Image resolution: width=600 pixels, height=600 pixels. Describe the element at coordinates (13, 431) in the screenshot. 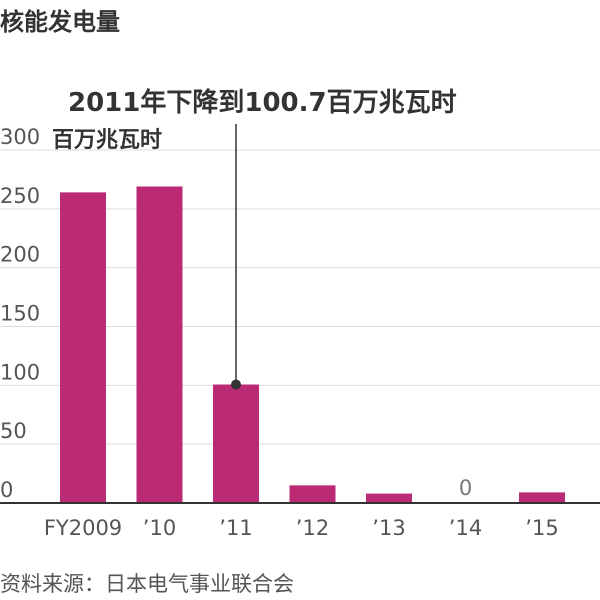

I see `y-tick-label: 50` at that location.